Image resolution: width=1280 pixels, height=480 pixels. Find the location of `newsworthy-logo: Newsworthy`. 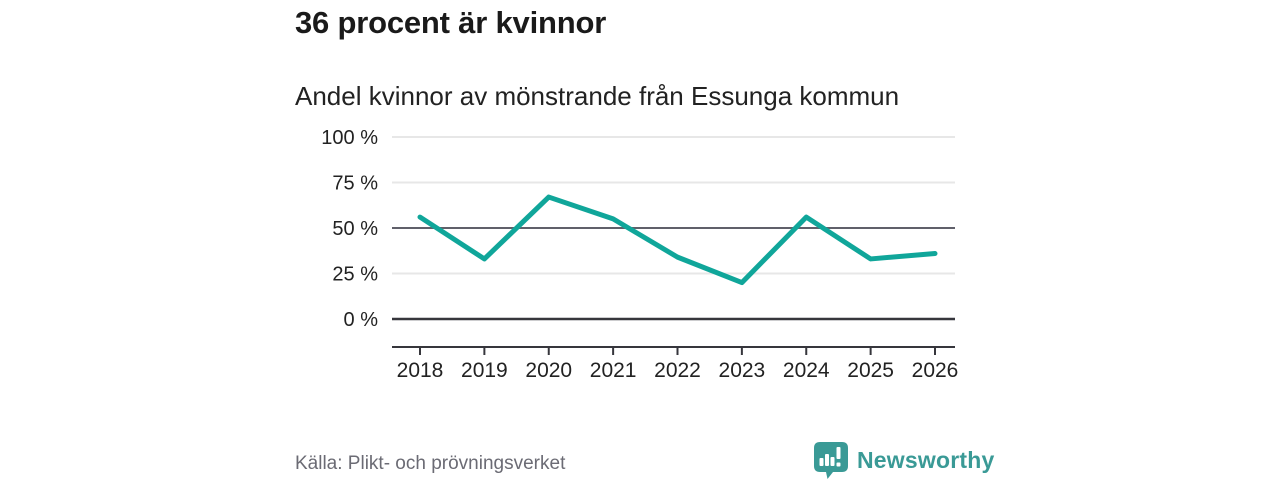

newsworthy-logo: Newsworthy is located at coordinates (903, 460).